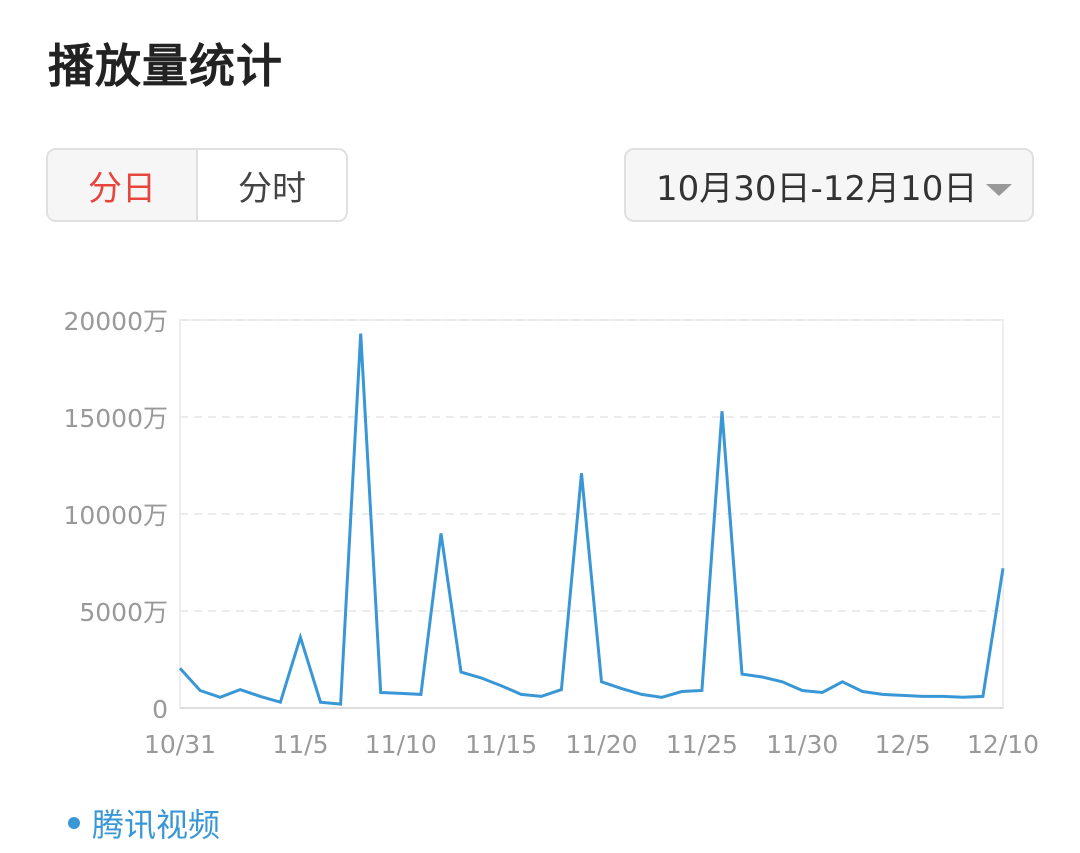  Describe the element at coordinates (702, 744) in the screenshot. I see `x-tick-label: 11/25` at that location.